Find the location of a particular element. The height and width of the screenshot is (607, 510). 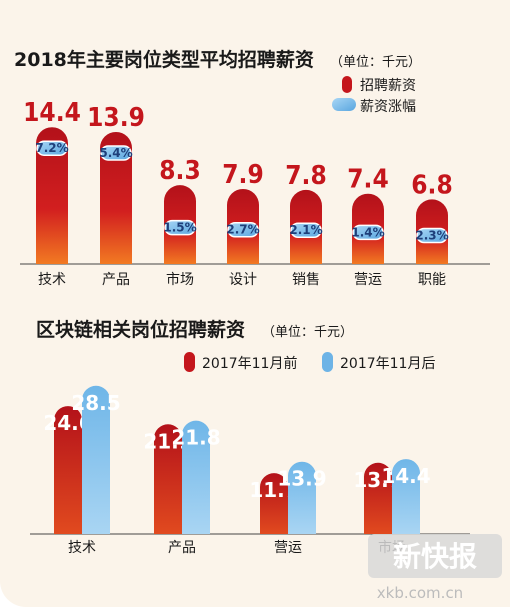

salary-value-label: 14.4 is located at coordinates (52, 113).